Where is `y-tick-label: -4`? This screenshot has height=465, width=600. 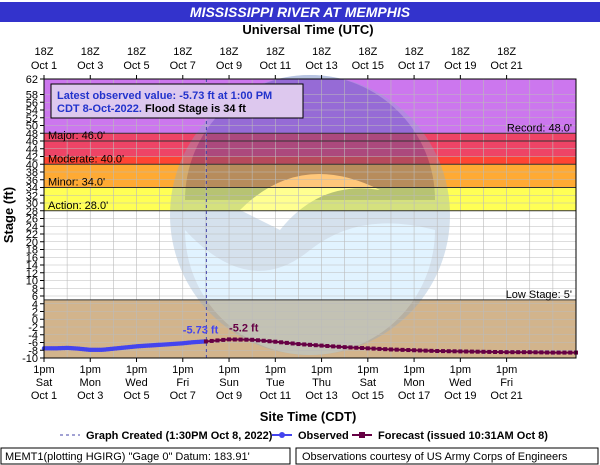 y-tick-label: -4 is located at coordinates (33, 336).